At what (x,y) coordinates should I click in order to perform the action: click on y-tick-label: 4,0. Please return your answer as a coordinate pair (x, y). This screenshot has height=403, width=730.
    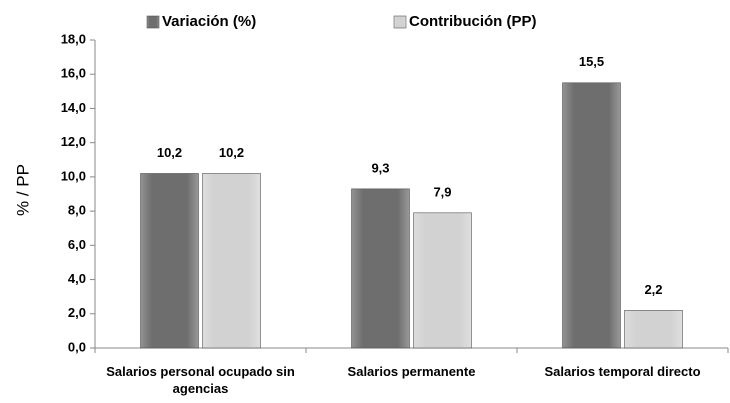
    Looking at the image, I should click on (77, 278).